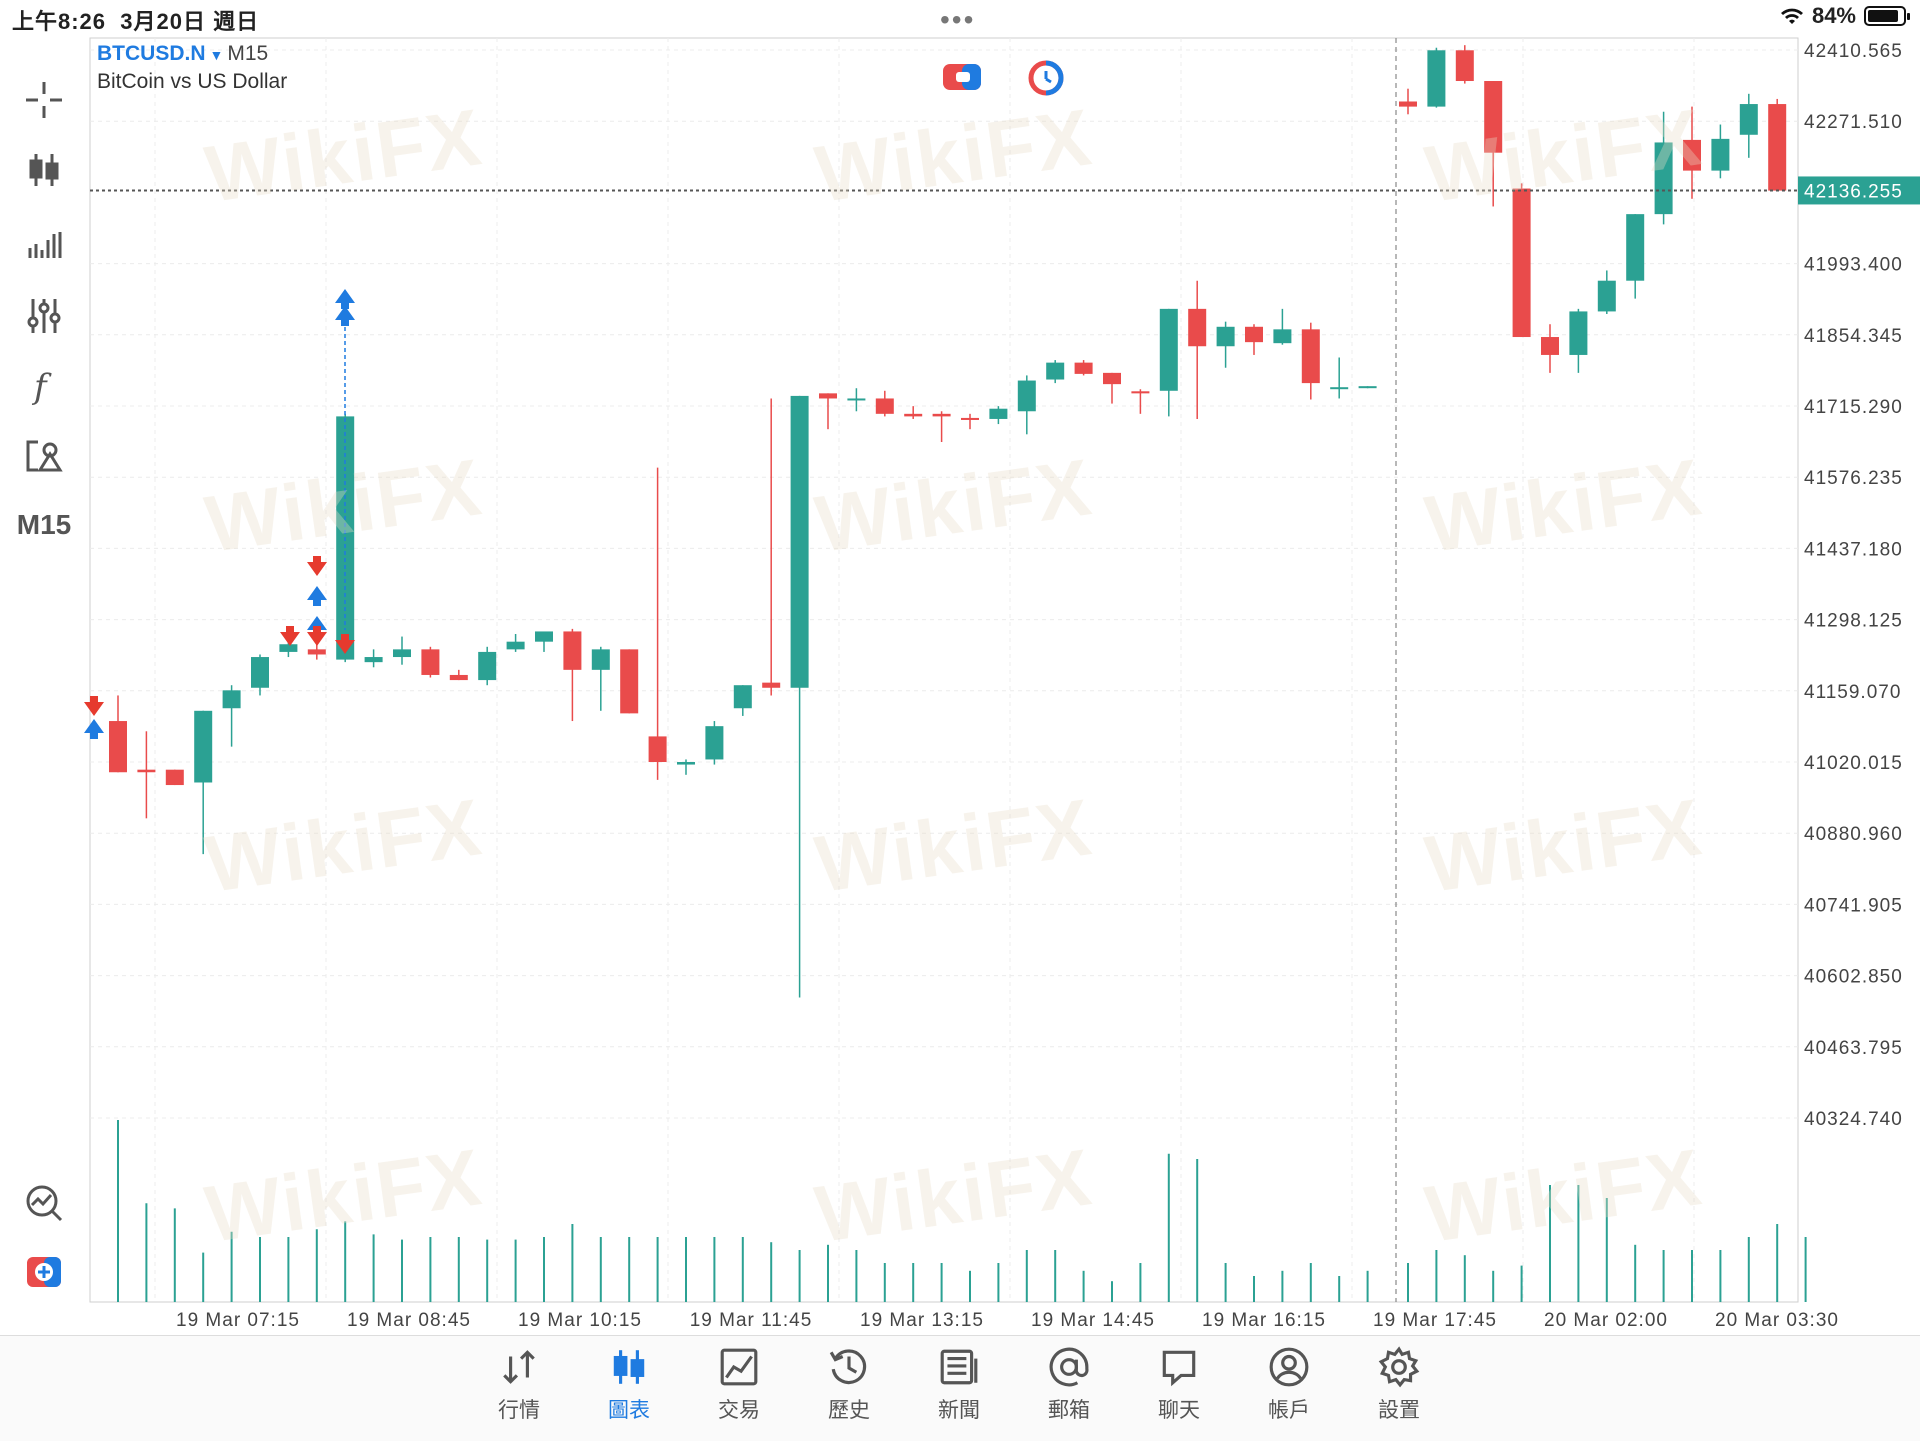  I want to click on y-tick-label: 40741.905, so click(1853, 905).